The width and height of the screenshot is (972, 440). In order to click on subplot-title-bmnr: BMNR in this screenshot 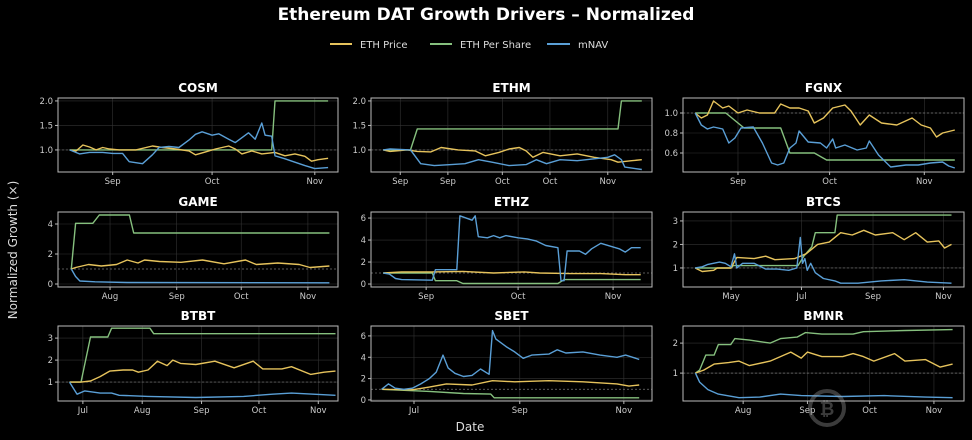, I will do `click(823, 316)`.